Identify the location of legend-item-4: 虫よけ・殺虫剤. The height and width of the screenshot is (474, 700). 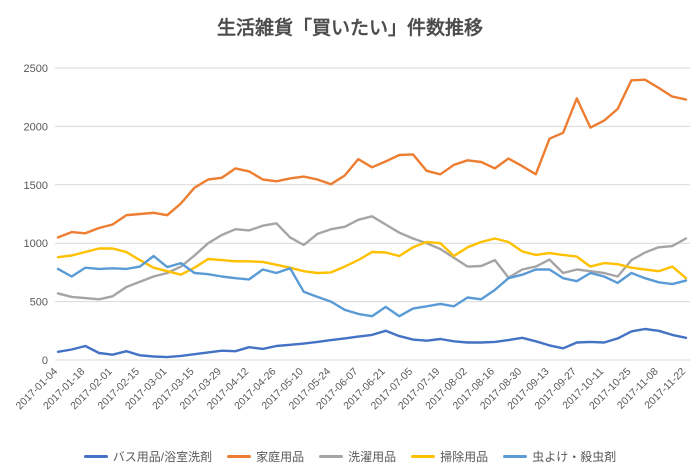
(559, 456).